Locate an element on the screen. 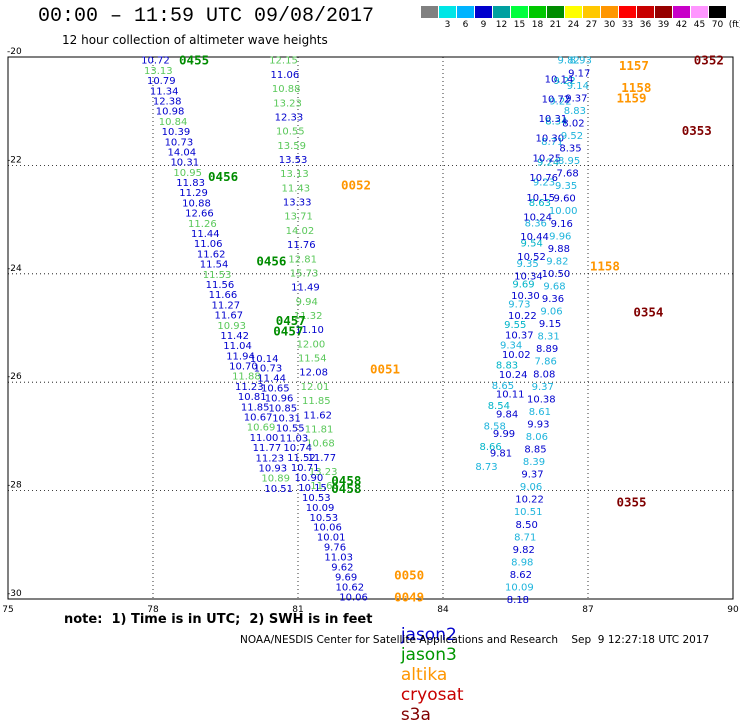 The height and width of the screenshot is (725, 740). wave-height-label: 14.04 is located at coordinates (182, 152).